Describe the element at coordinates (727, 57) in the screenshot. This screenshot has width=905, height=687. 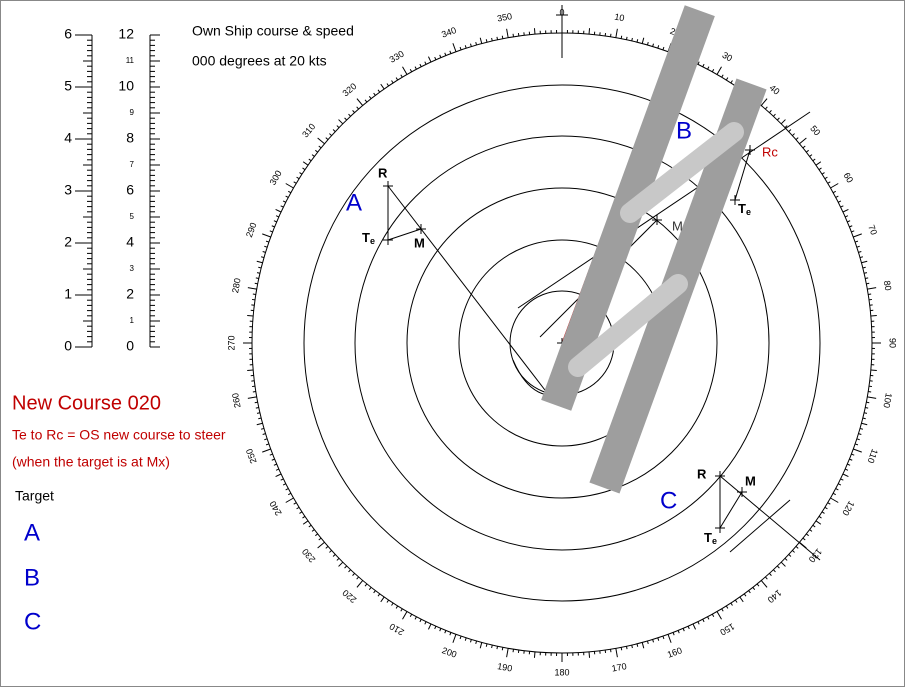
I see `bearing-label: 30` at that location.